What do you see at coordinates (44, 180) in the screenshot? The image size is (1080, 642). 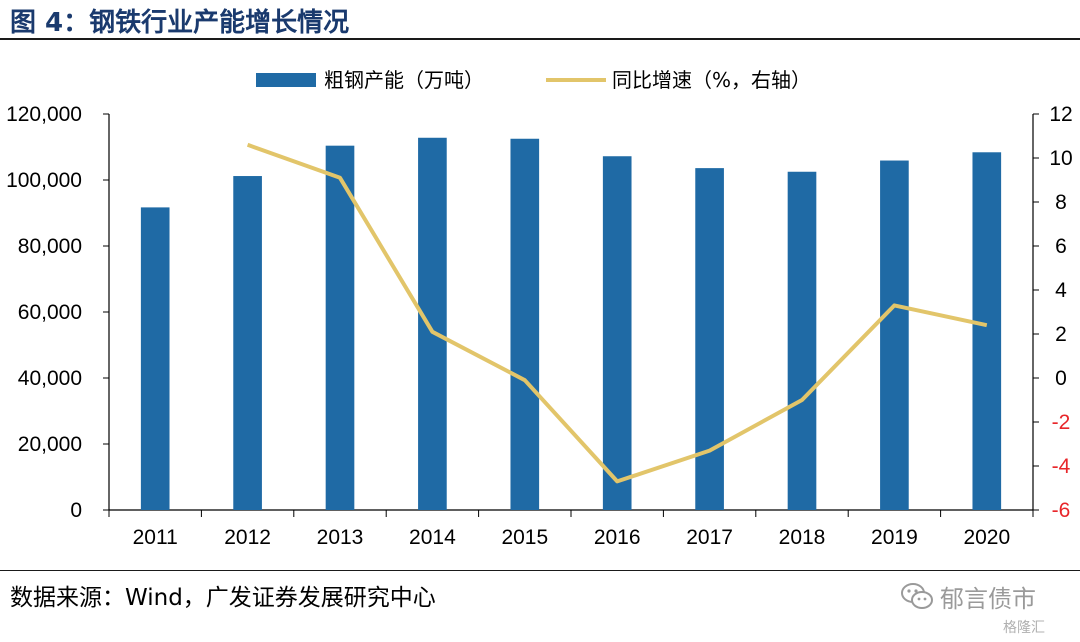 I see `left-tick-label: 100,000` at bounding box center [44, 180].